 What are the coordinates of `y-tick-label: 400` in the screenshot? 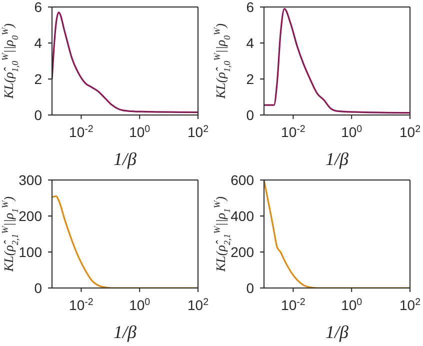 It's located at (242, 216).